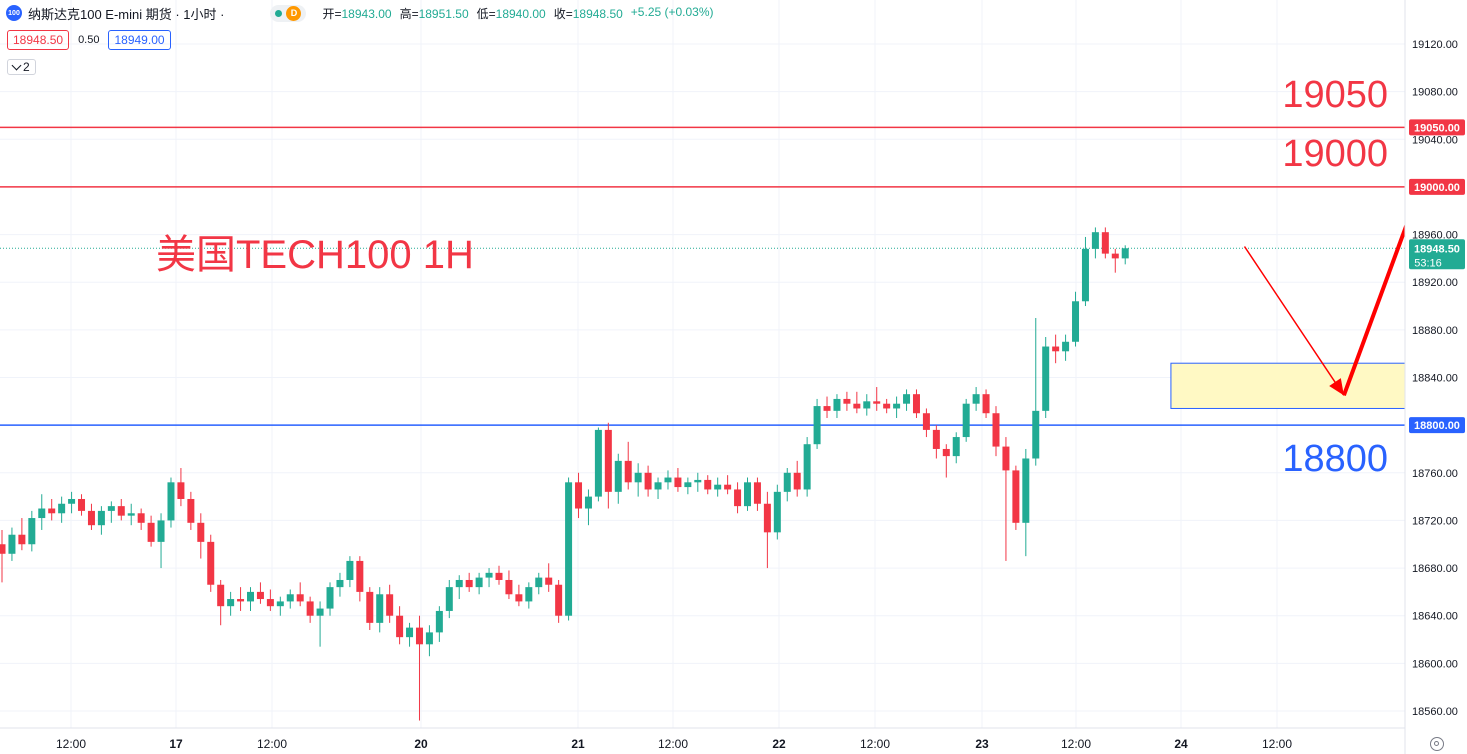  What do you see at coordinates (89, 40) in the screenshot?
I see `bid-ask-panel: 18948.50 0.50 18949.00` at bounding box center [89, 40].